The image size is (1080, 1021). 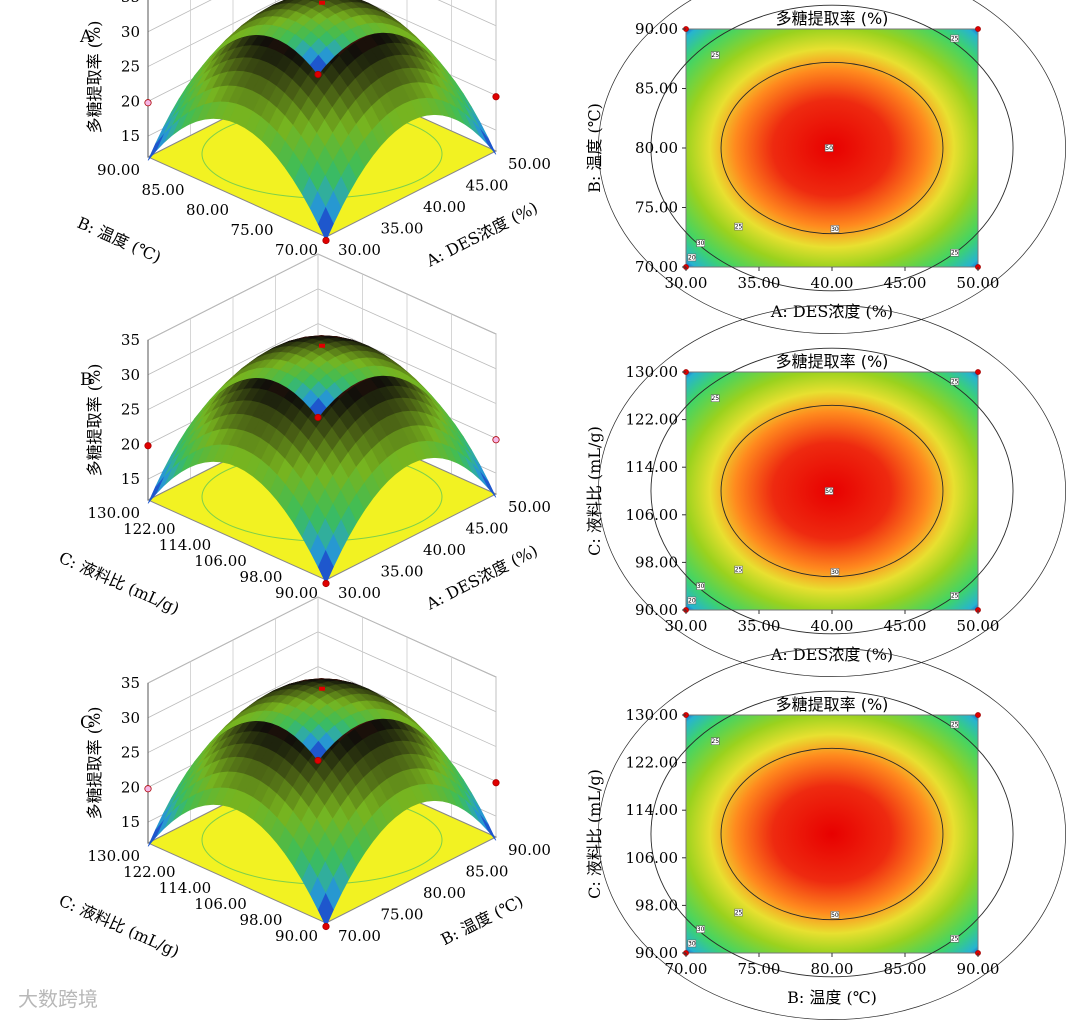 I want to click on x-axis-title: A: DES浓度 (%), so click(x=831, y=654).